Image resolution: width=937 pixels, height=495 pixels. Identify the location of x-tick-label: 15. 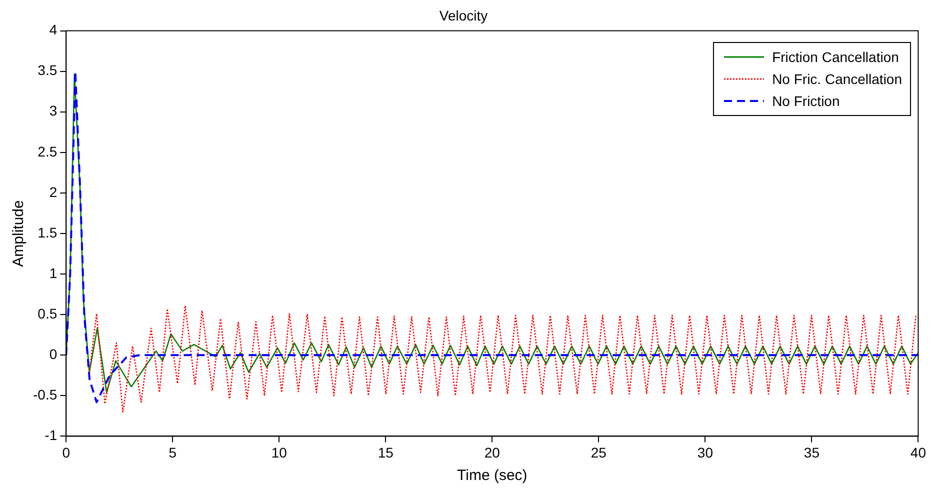
(386, 452).